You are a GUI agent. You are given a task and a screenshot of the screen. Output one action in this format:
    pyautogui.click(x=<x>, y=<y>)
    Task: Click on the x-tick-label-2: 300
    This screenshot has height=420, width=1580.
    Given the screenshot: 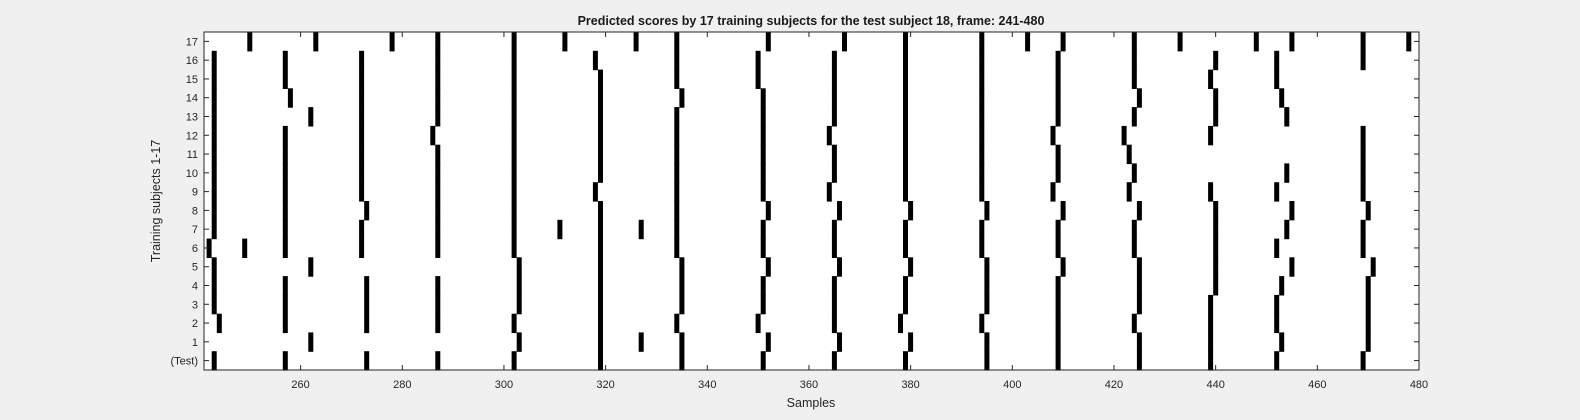 What is the action you would take?
    pyautogui.click(x=504, y=385)
    